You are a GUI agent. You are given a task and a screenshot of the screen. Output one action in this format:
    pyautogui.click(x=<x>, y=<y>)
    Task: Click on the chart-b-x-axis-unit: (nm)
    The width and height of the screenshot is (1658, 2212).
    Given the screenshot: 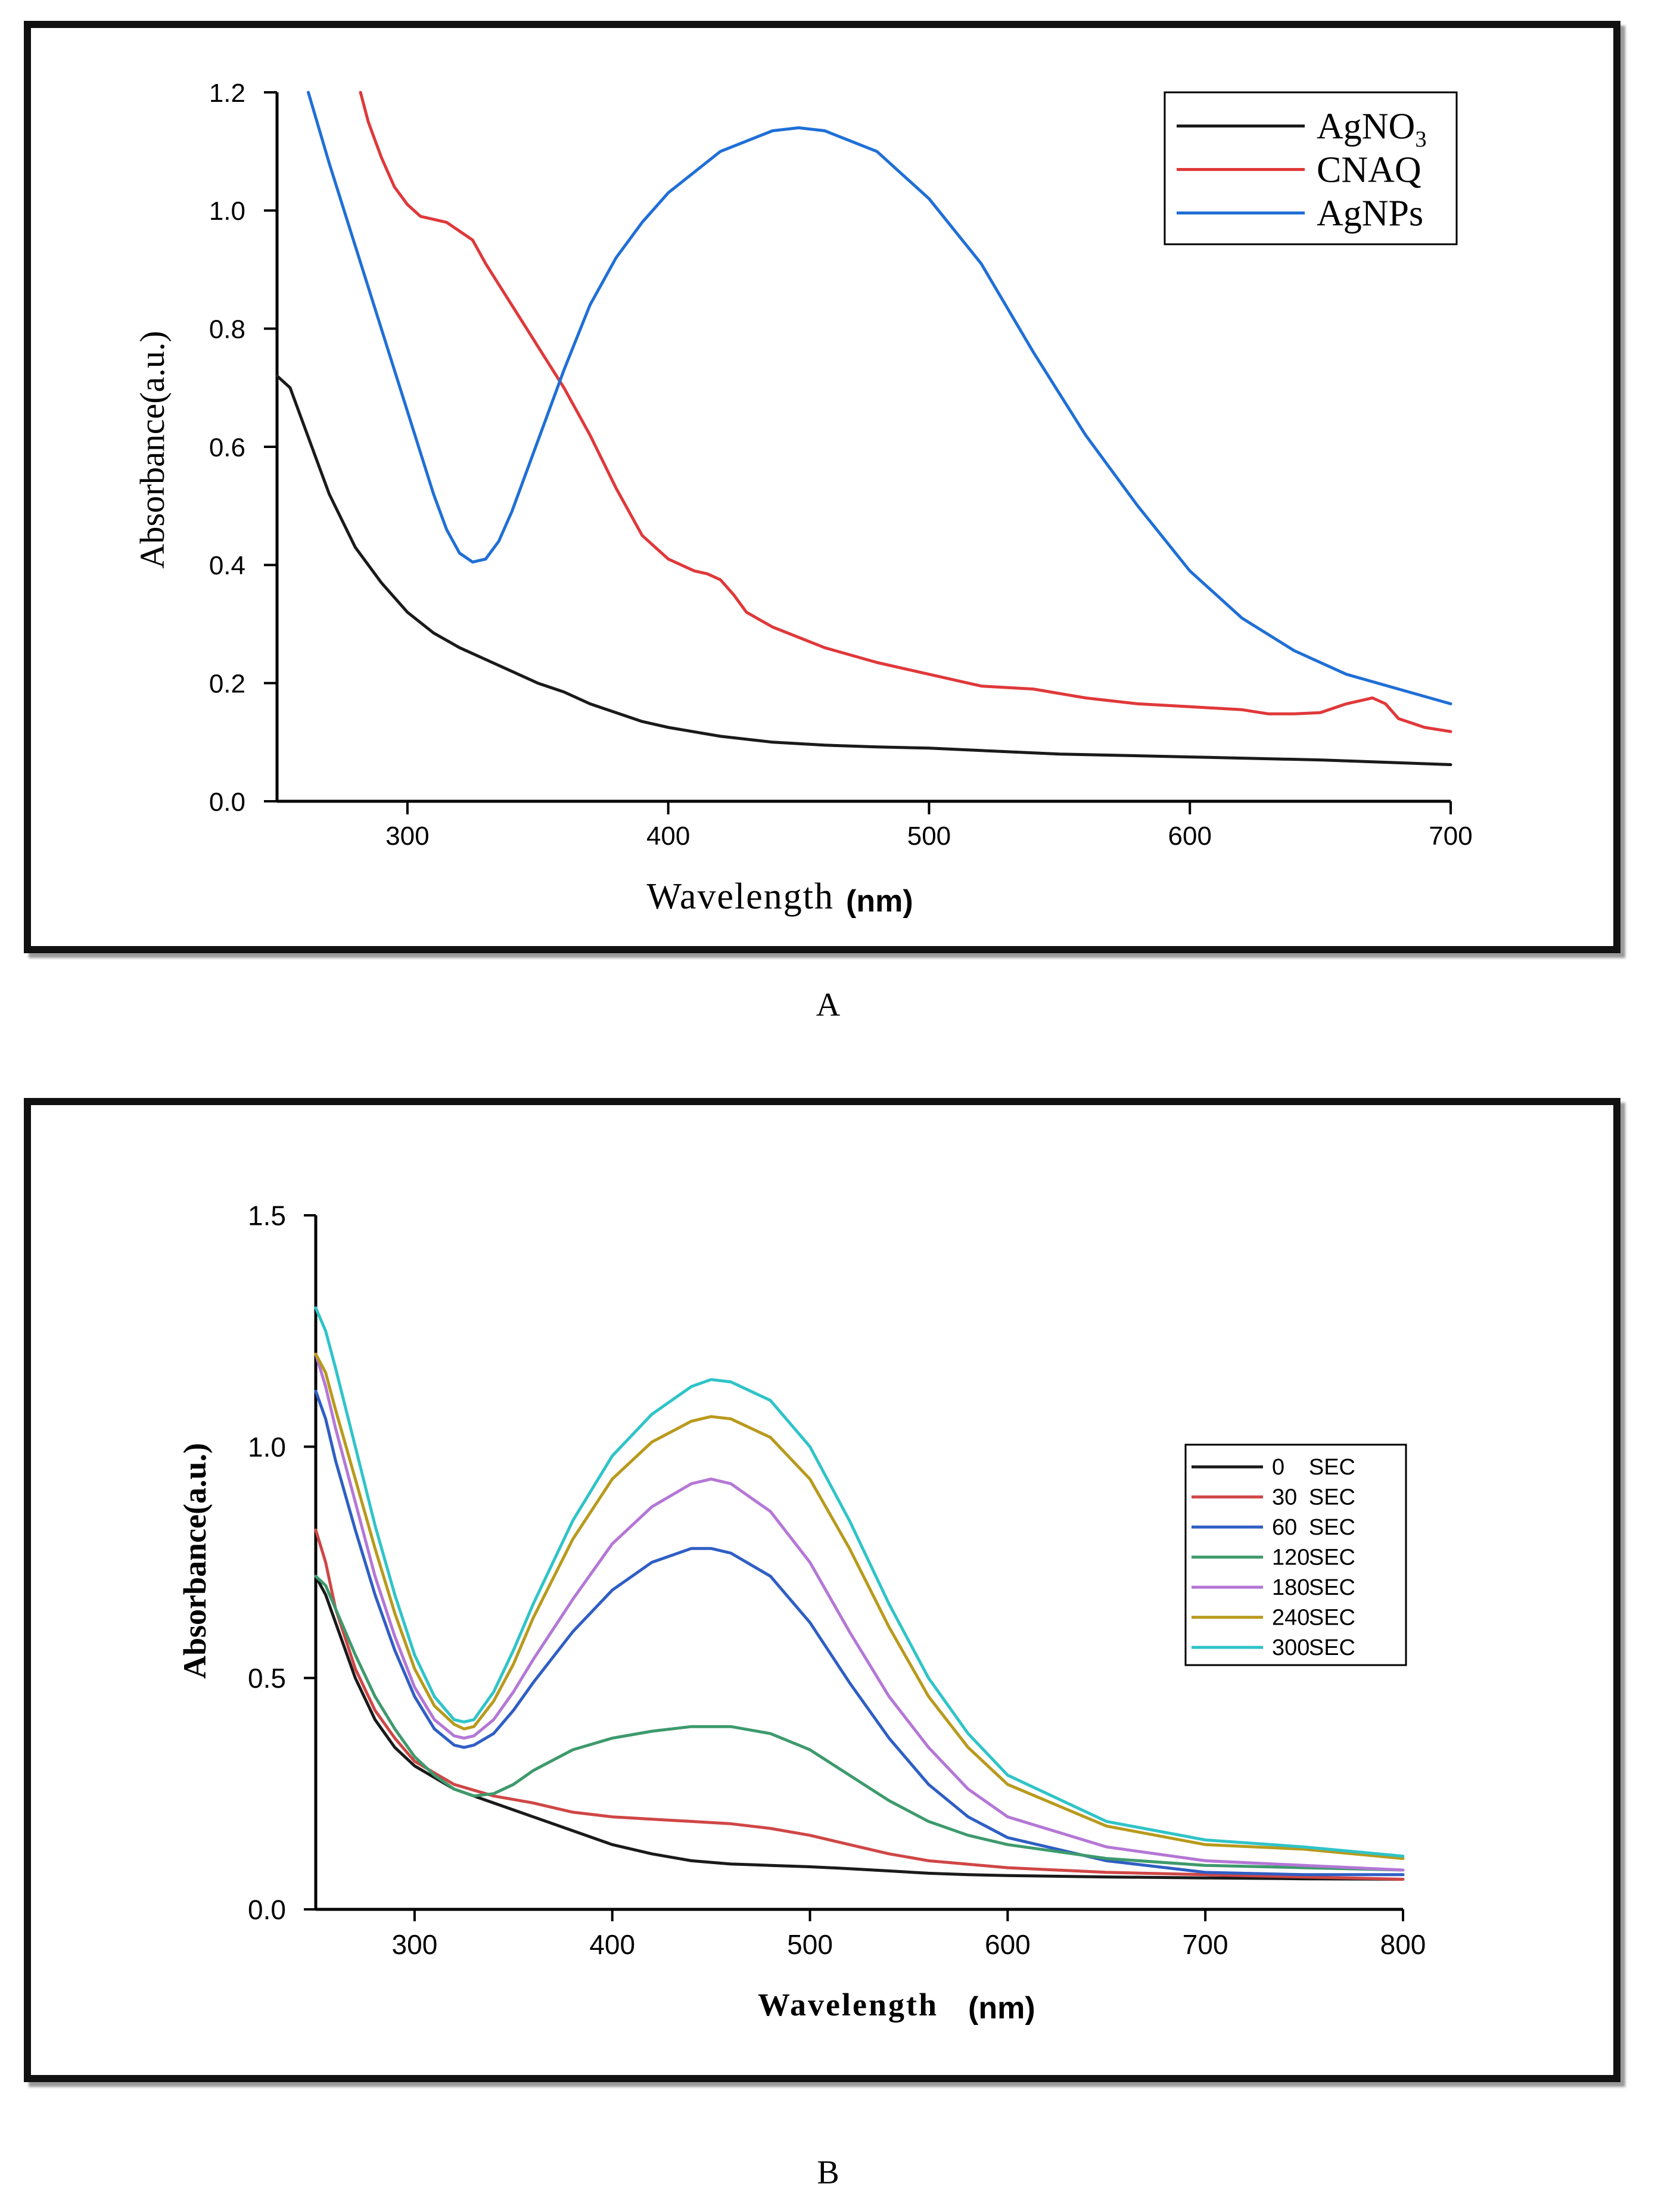 What is the action you would take?
    pyautogui.click(x=1001, y=2008)
    